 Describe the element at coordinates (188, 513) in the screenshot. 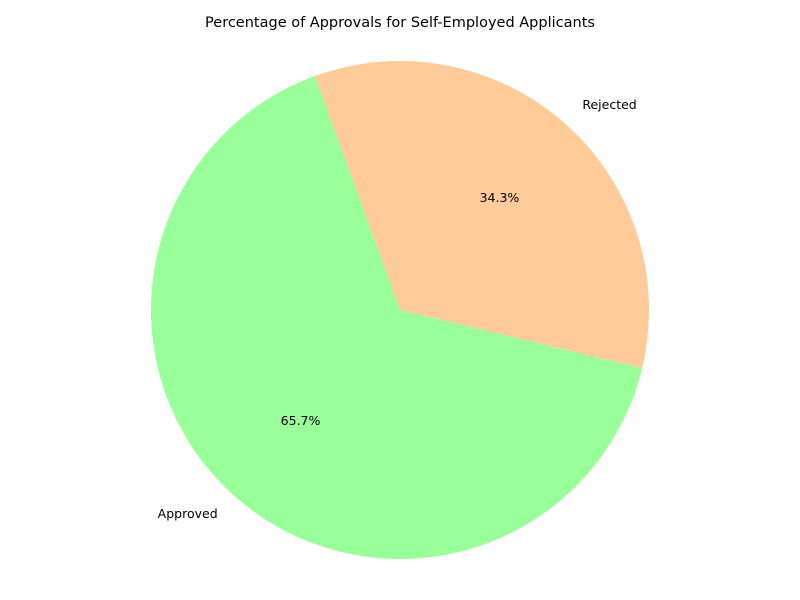

I see `slice-label-approved: Approved` at that location.